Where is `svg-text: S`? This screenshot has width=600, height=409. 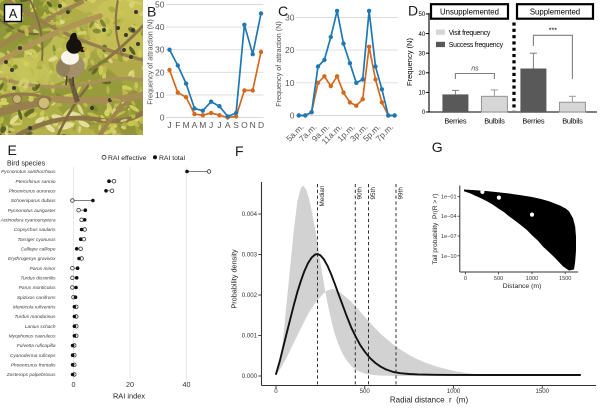 svg-text: S is located at coordinates (236, 125).